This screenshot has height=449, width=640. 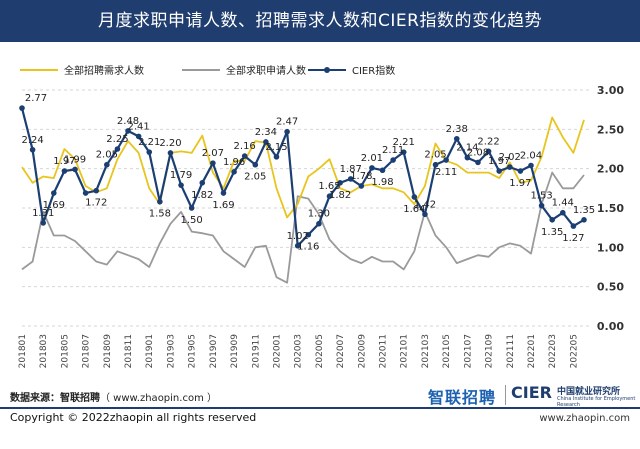 I want to click on cier-data-label: 1.27, so click(x=573, y=238).